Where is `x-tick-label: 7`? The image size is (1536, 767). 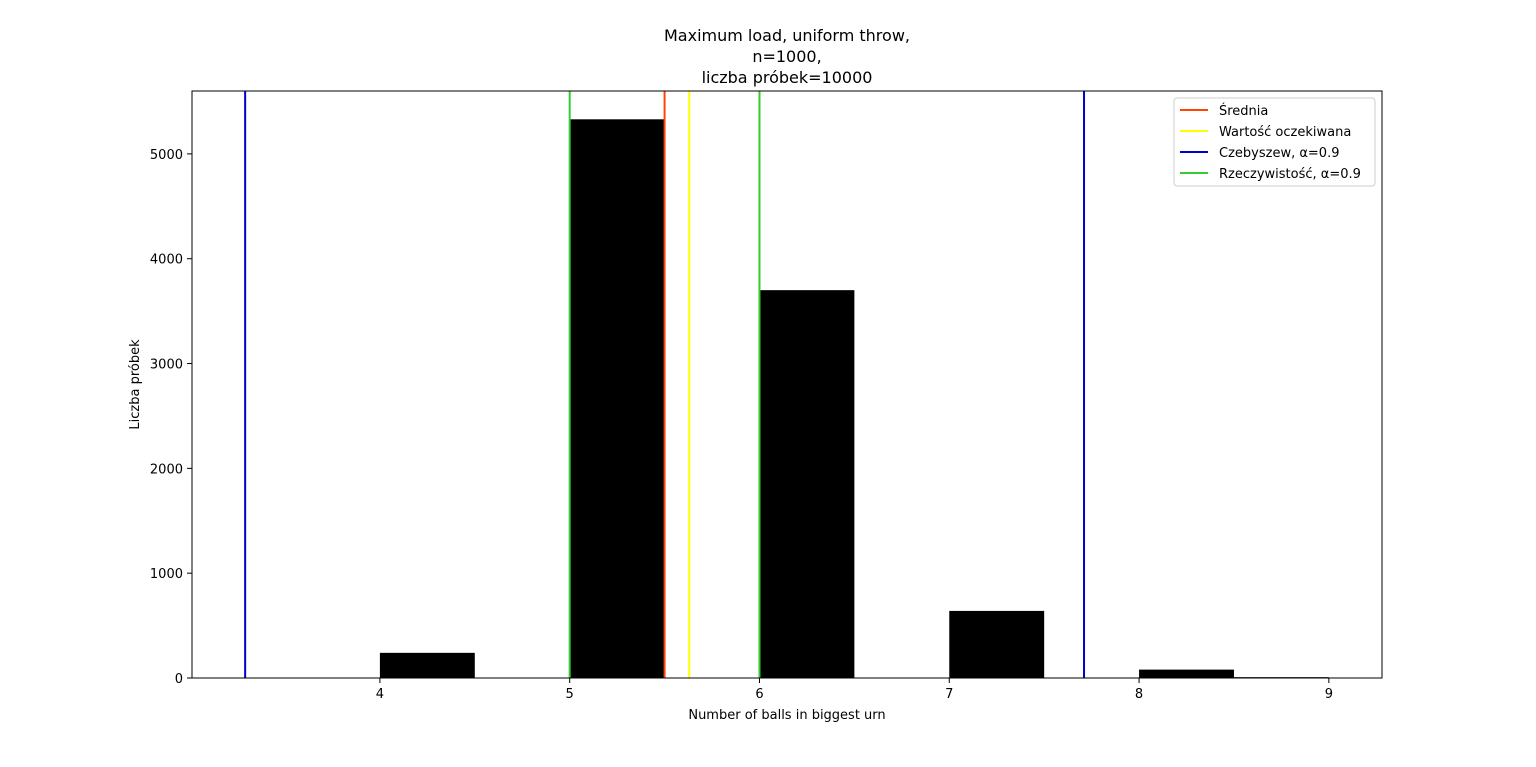
x-tick-label: 7 is located at coordinates (949, 694).